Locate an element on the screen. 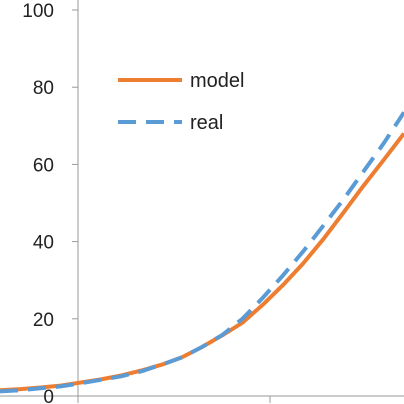 This screenshot has height=404, width=404. y-tick-label: 40 is located at coordinates (43, 243).